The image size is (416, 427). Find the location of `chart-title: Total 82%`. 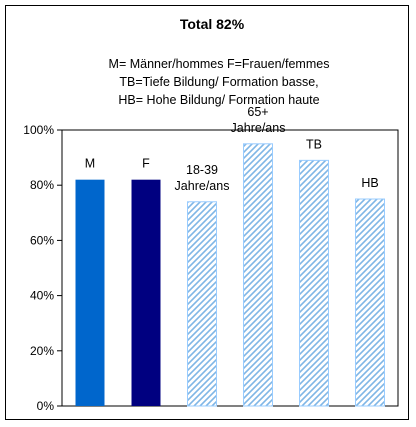

chart-title: Total 82% is located at coordinates (212, 24).